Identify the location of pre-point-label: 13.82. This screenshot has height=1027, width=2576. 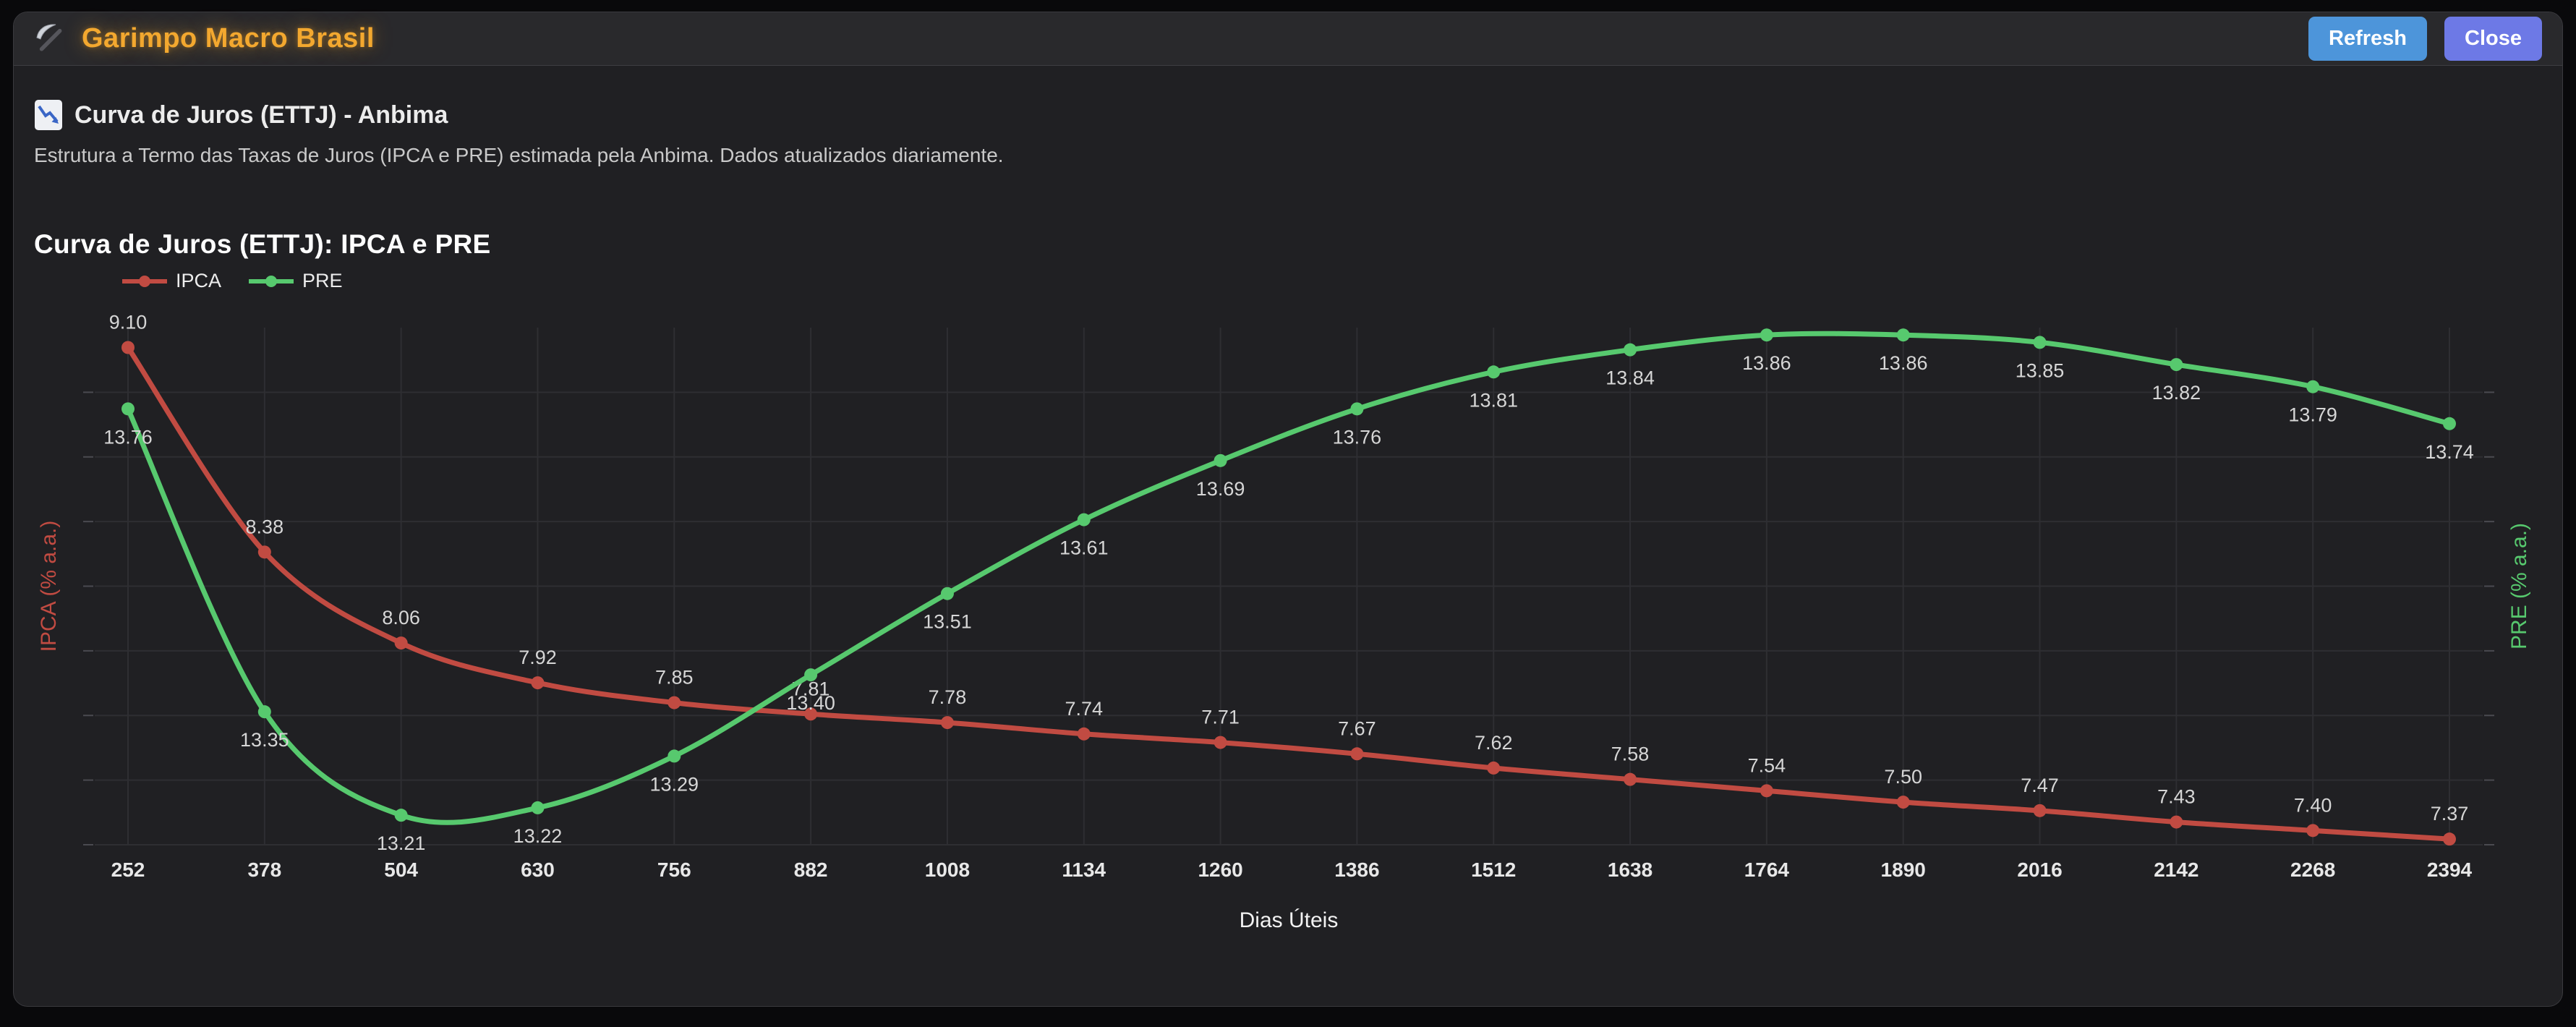
(2176, 393).